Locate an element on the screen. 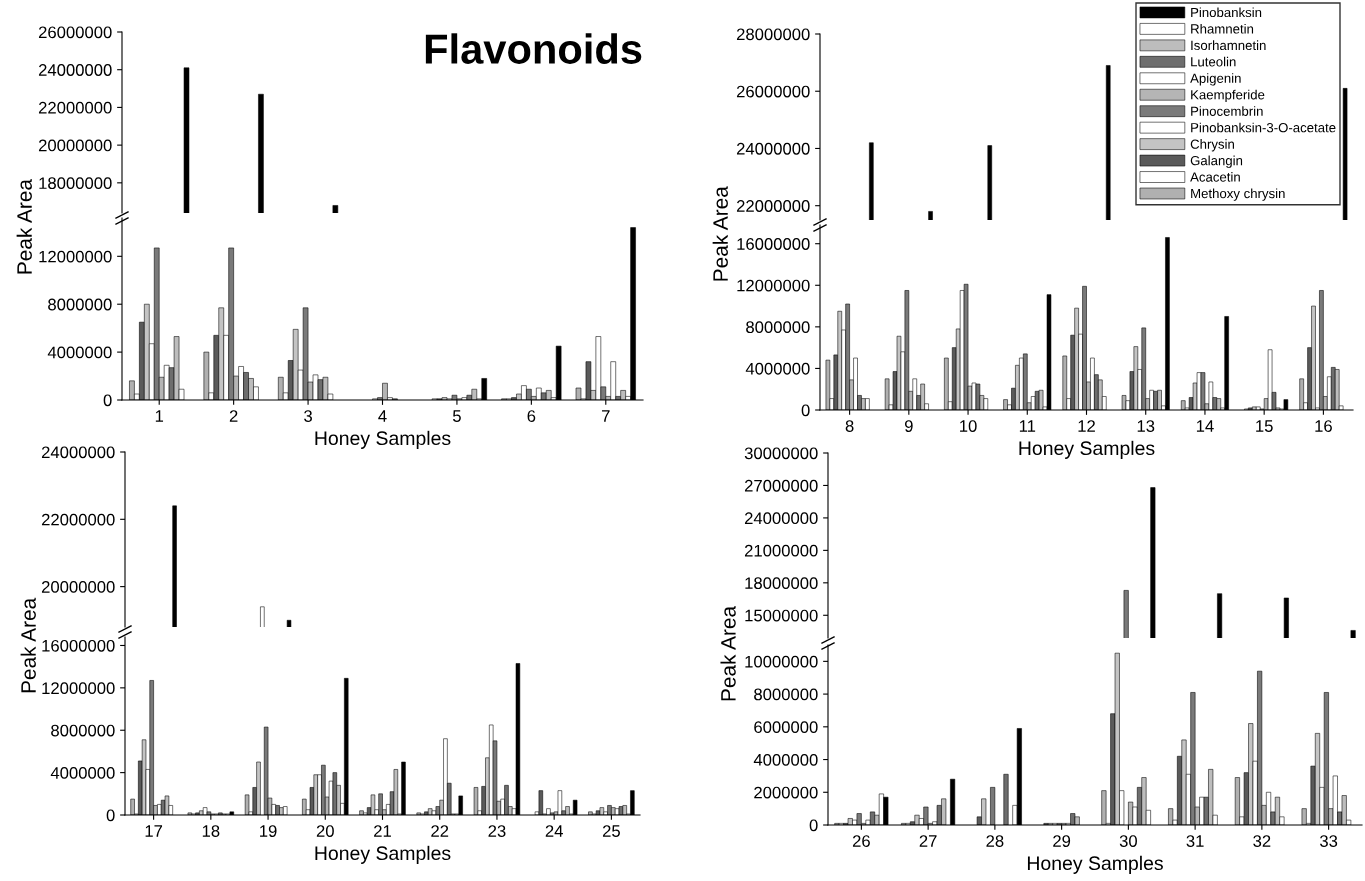 The width and height of the screenshot is (1365, 881). x-tick-label: 22 is located at coordinates (440, 831).